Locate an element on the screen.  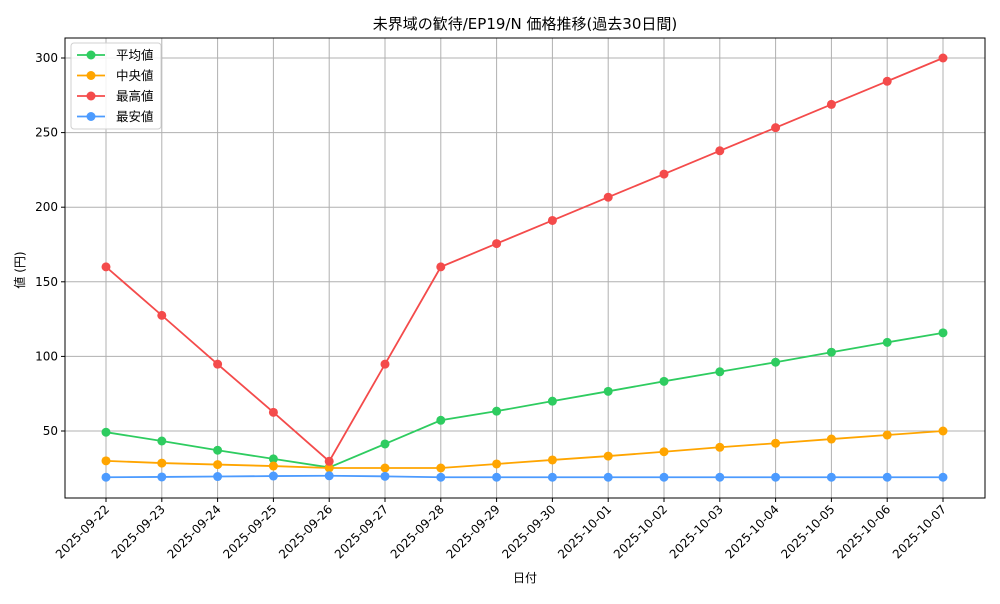
x-tick-label: 2025-09-23 is located at coordinates (138, 531).